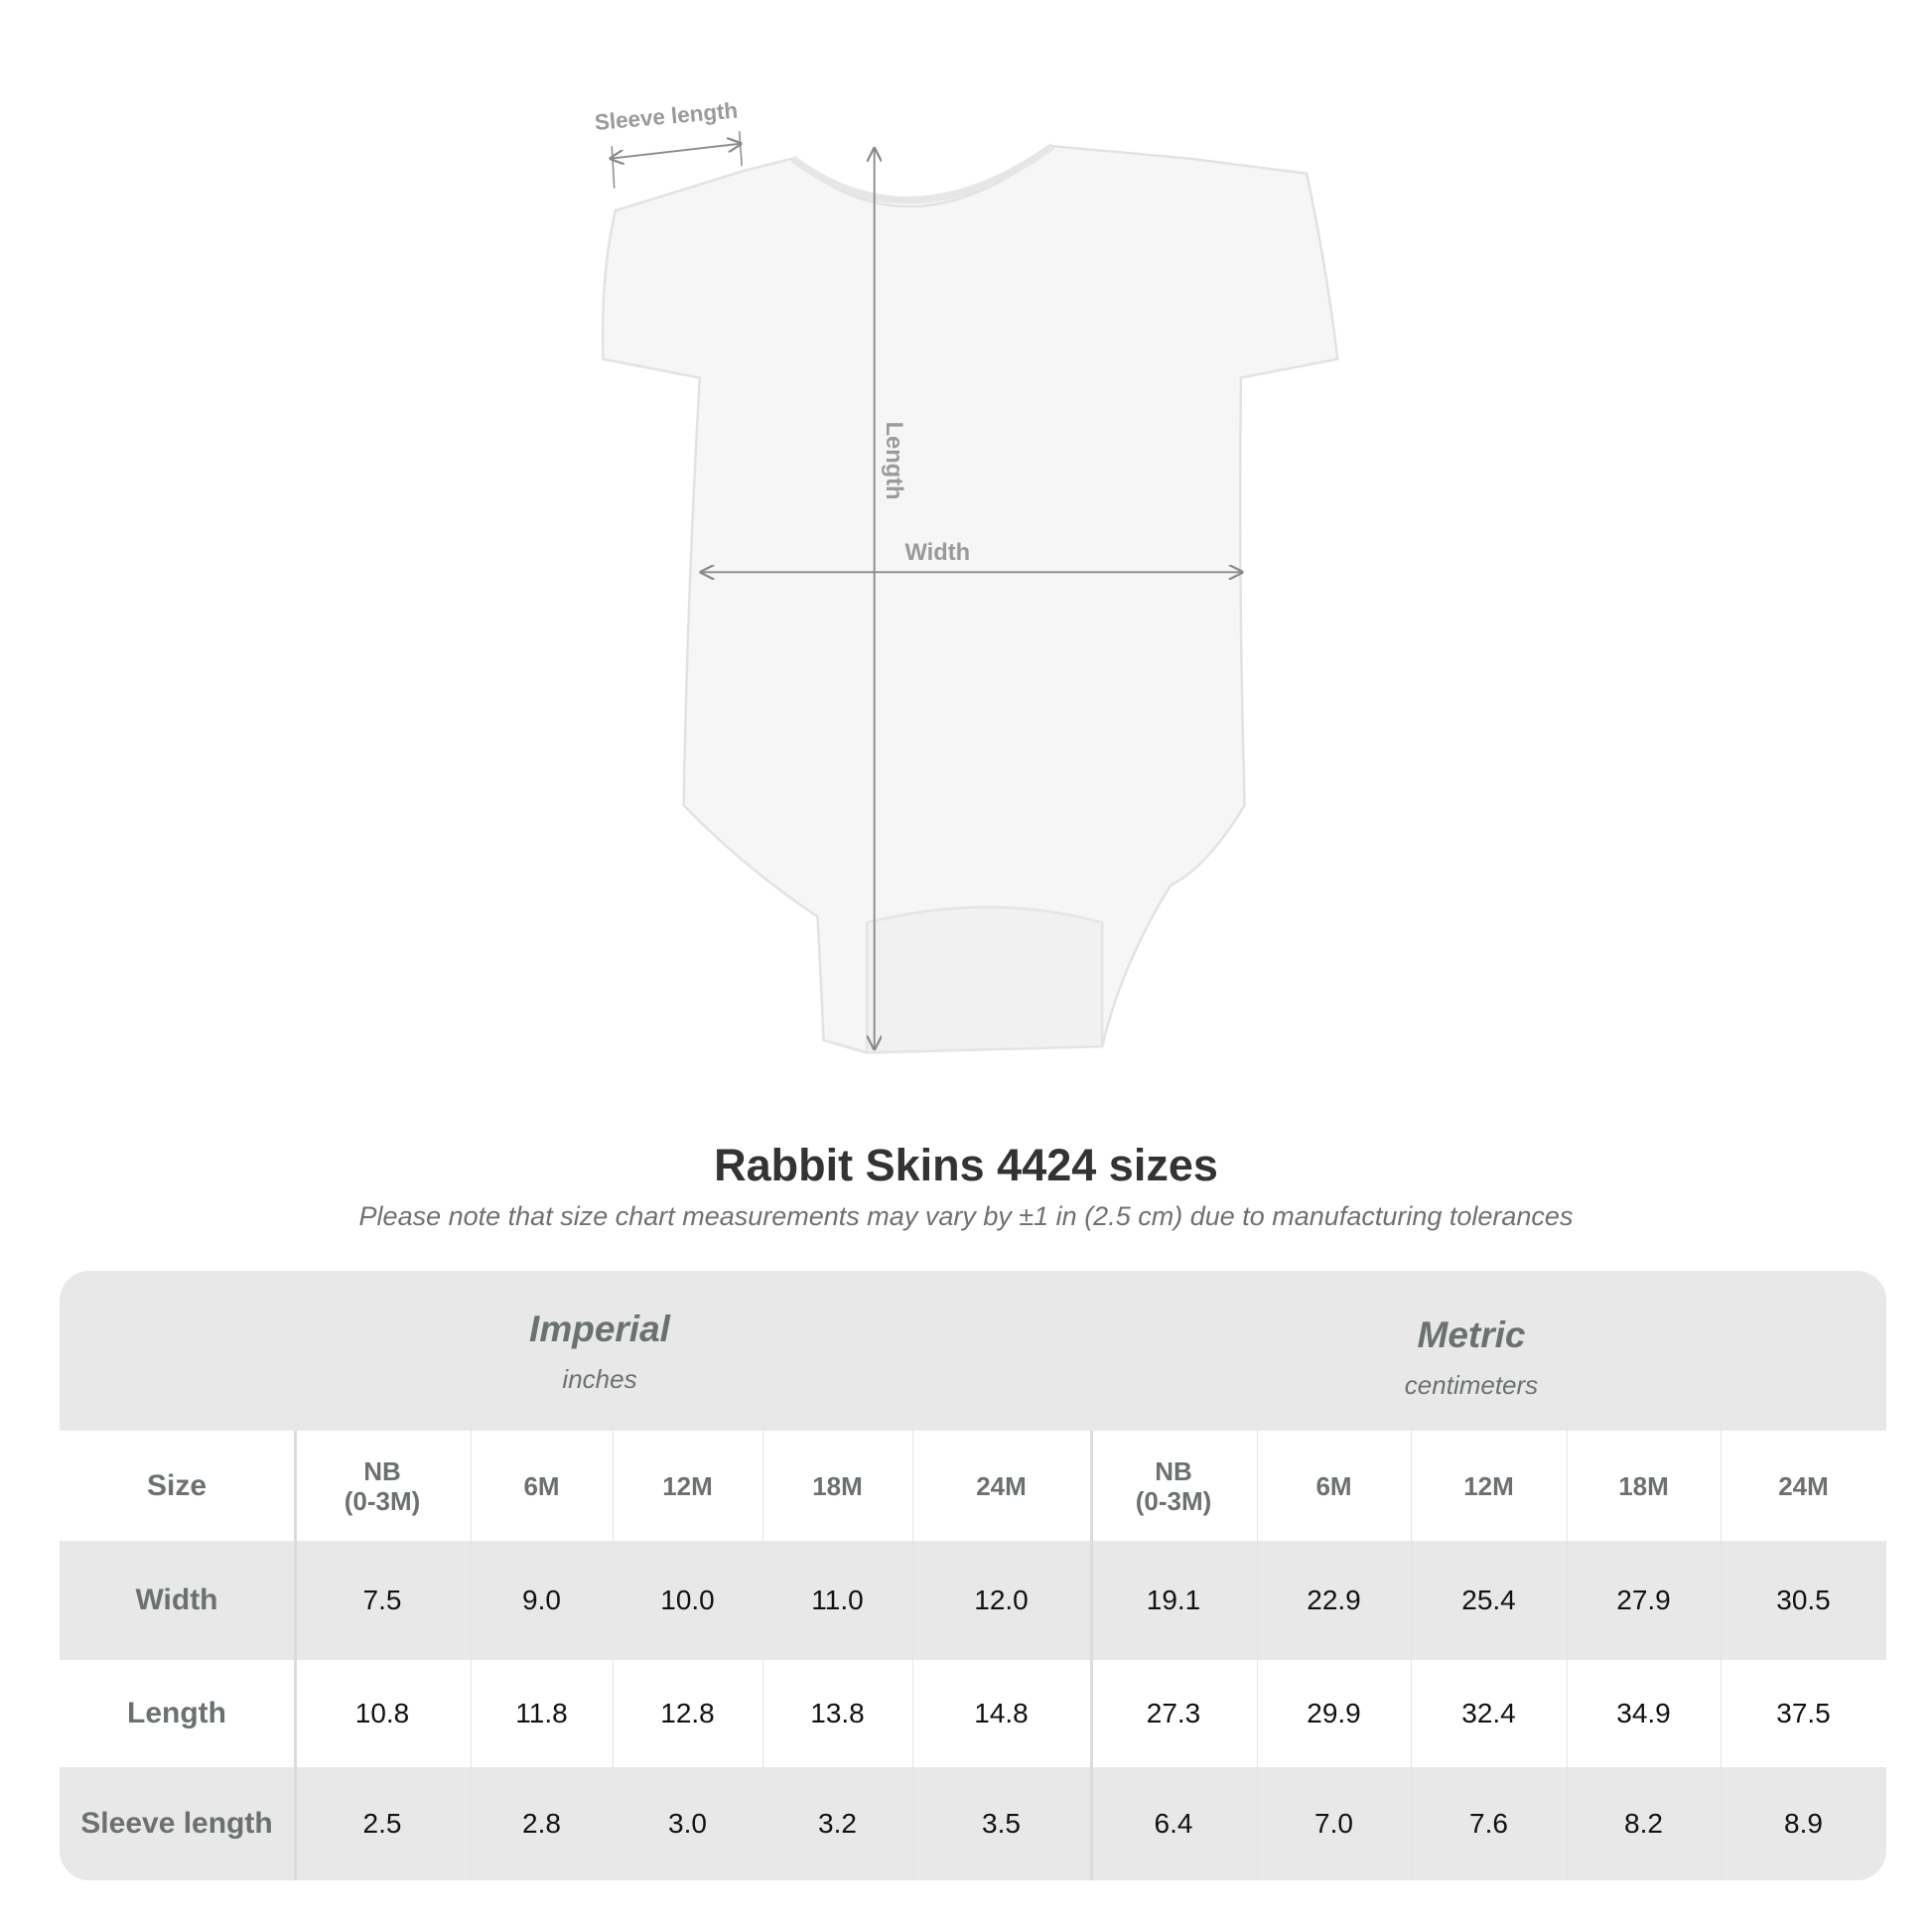  What do you see at coordinates (1644, 1600) in the screenshot?
I see `table-cell: 27.9` at bounding box center [1644, 1600].